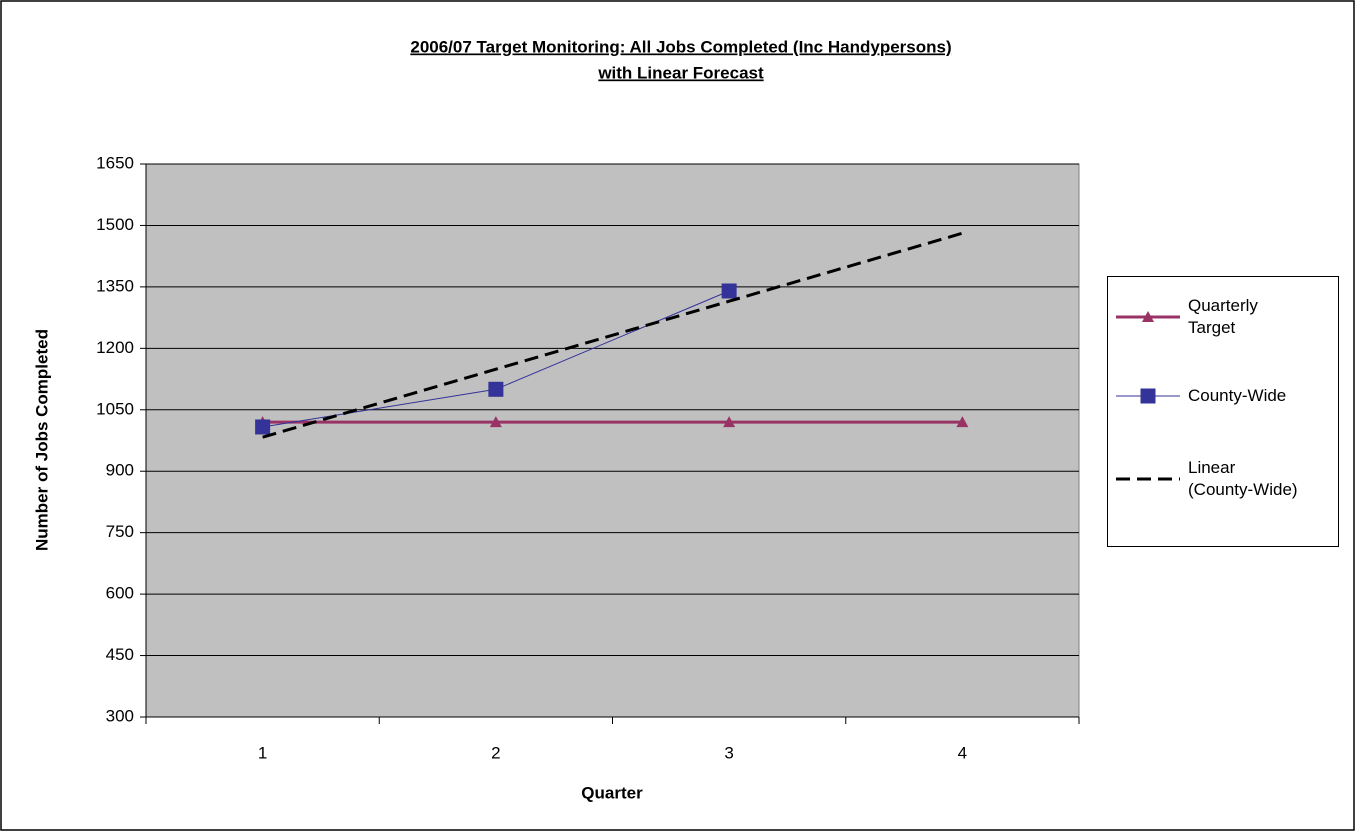 The height and width of the screenshot is (832, 1356). I want to click on y-tick-label: 1650, so click(115, 162).